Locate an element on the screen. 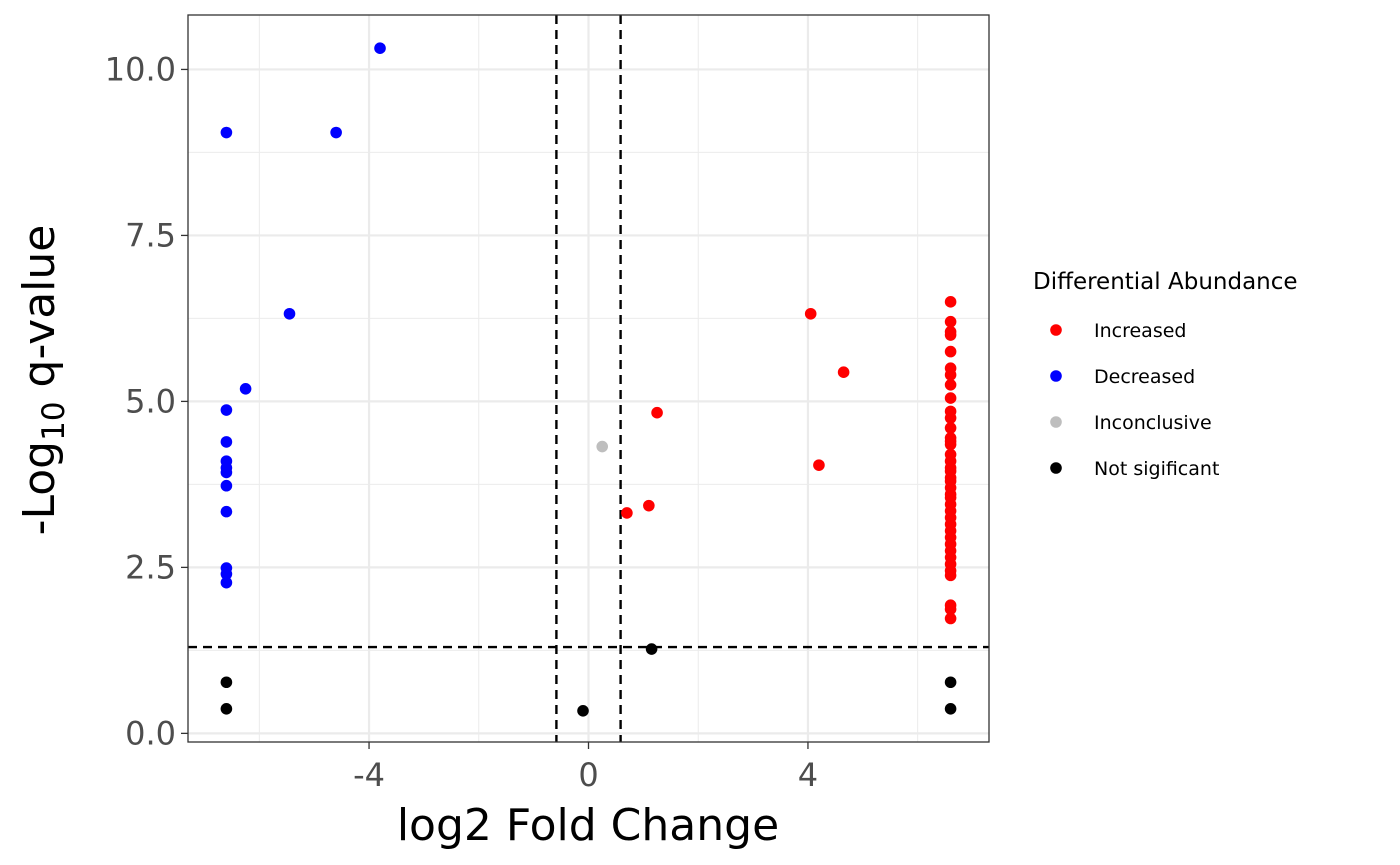 The width and height of the screenshot is (1400, 865). y-tick-label: 5.0 is located at coordinates (150, 401).